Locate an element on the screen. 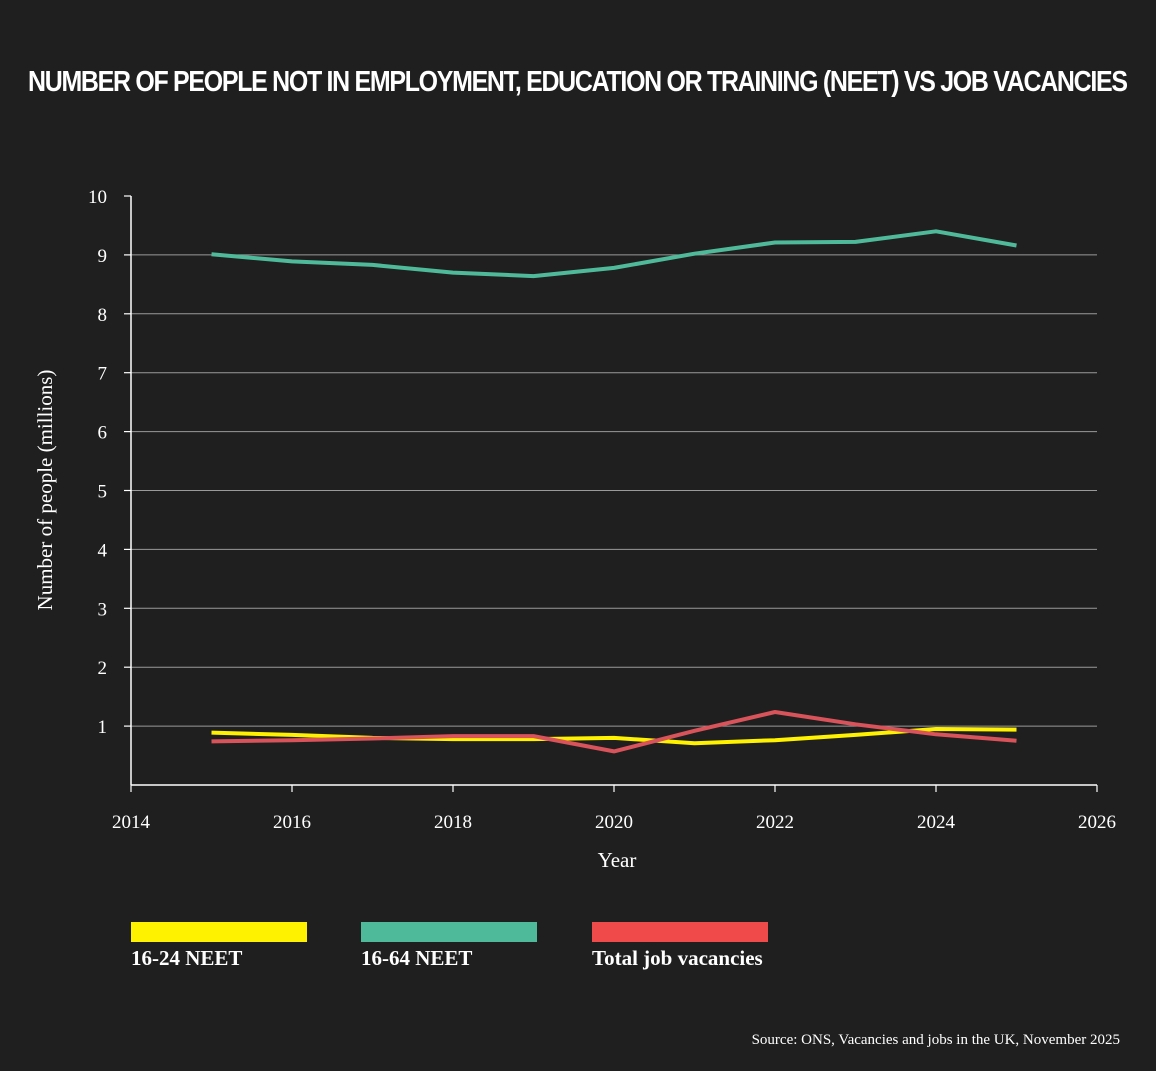 The image size is (1156, 1071). x-axis-ticks: 2014 2016 2018 2020 2022 2024 2026 is located at coordinates (614, 809).